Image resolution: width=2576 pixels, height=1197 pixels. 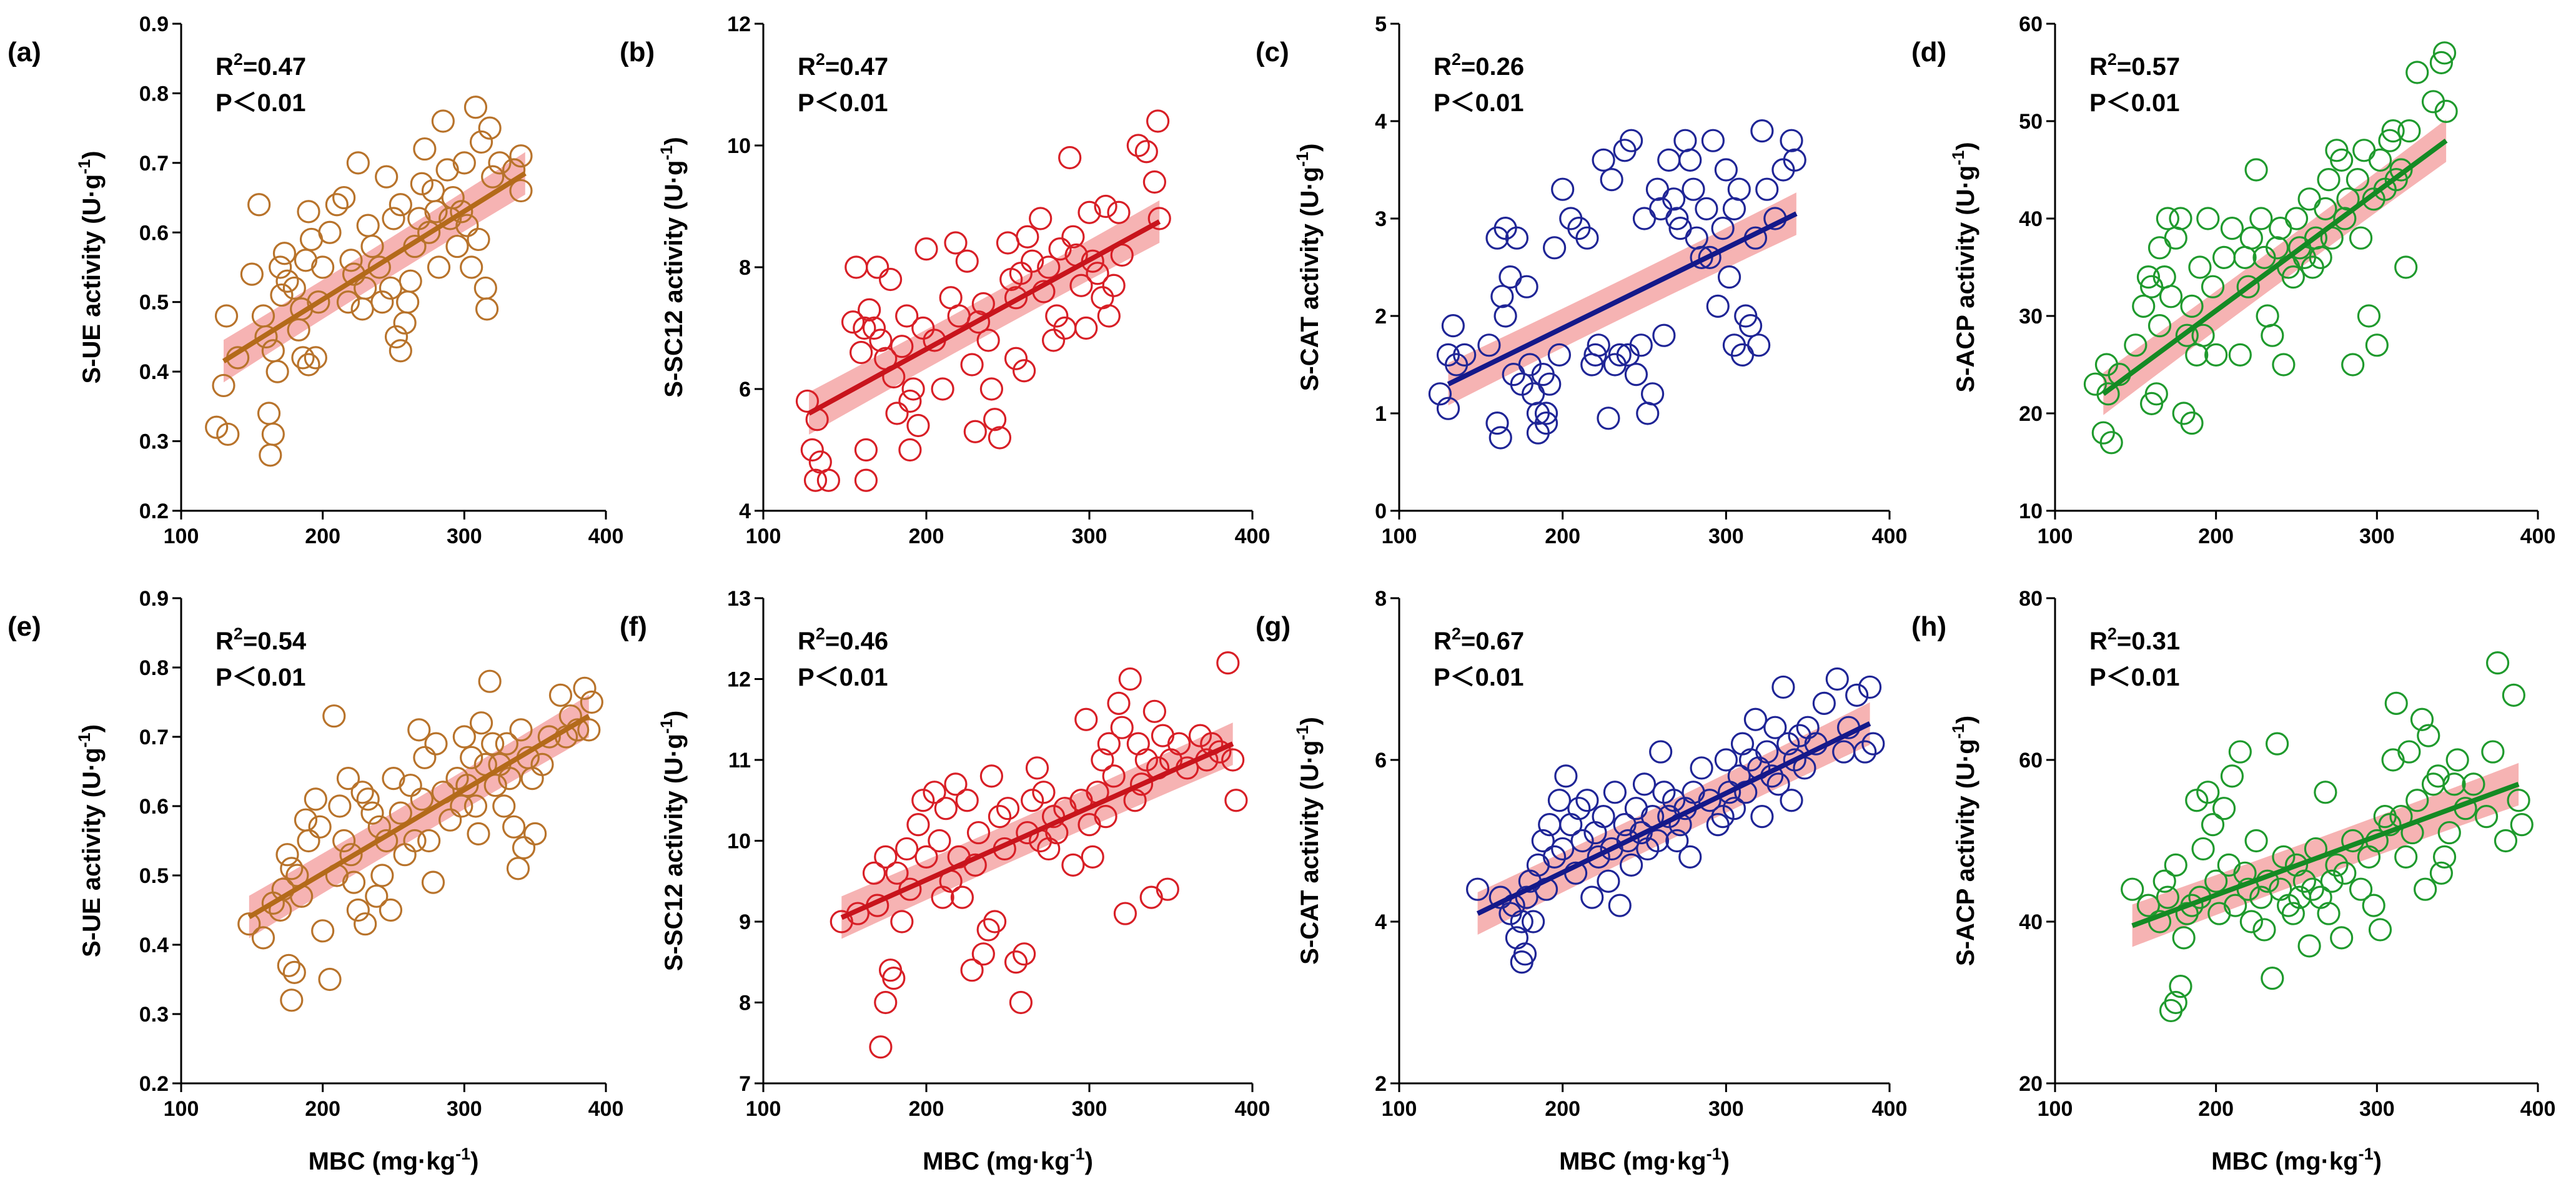 I want to click on y-tick-label: 0.3, so click(x=154, y=442).